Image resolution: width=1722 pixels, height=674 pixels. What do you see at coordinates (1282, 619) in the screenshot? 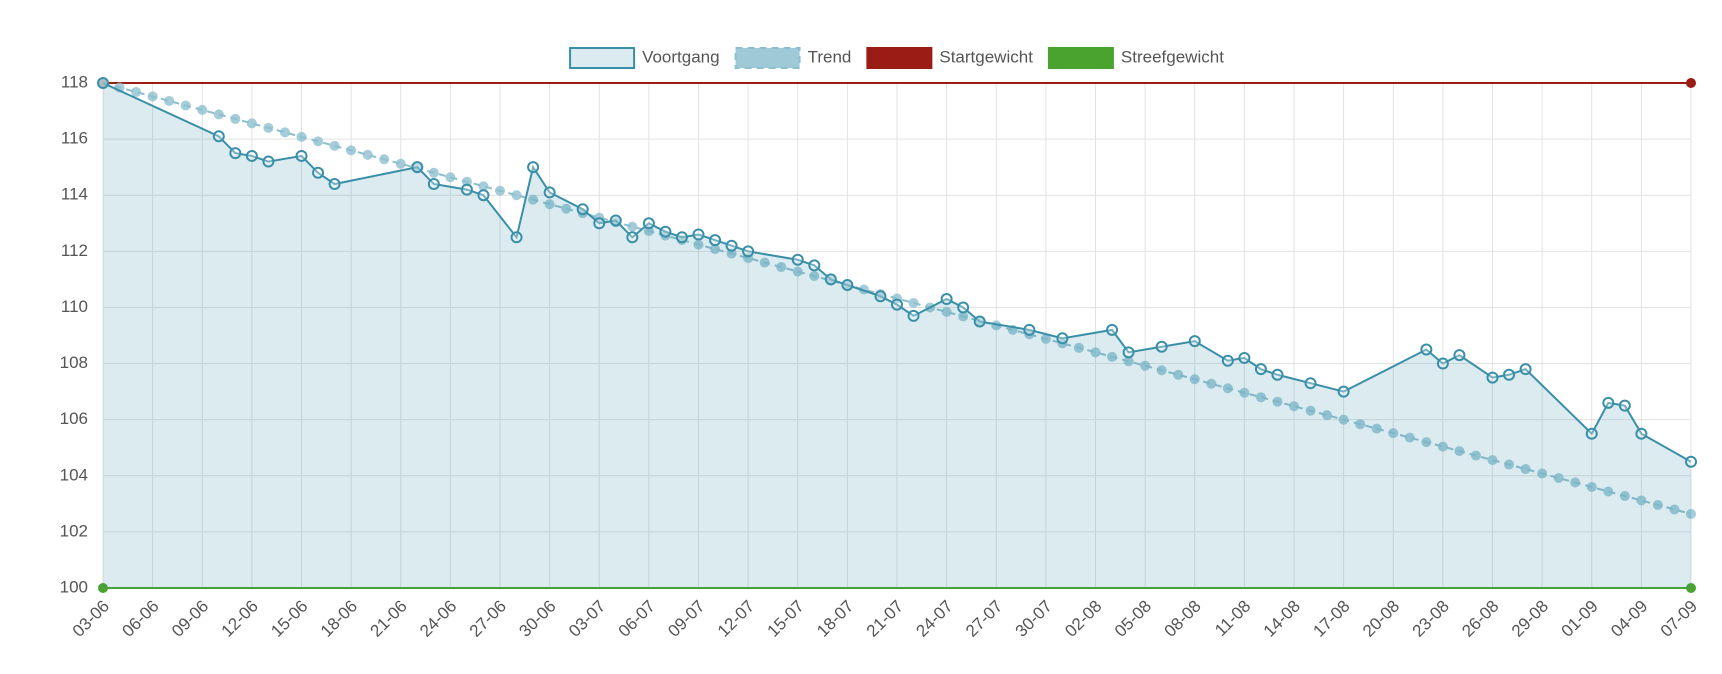
I see `x-tick-label: 14-08` at bounding box center [1282, 619].